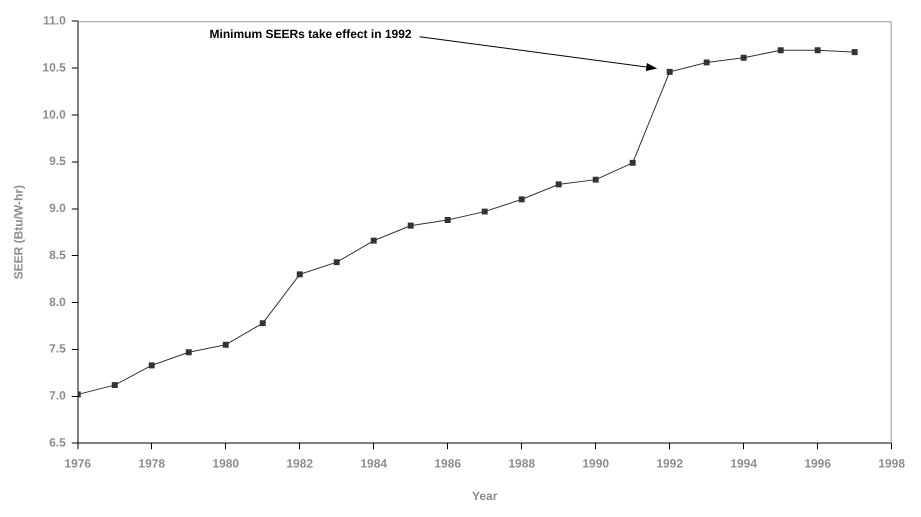 This screenshot has width=921, height=517. I want to click on y-tick-label: 9.0, so click(57, 208).